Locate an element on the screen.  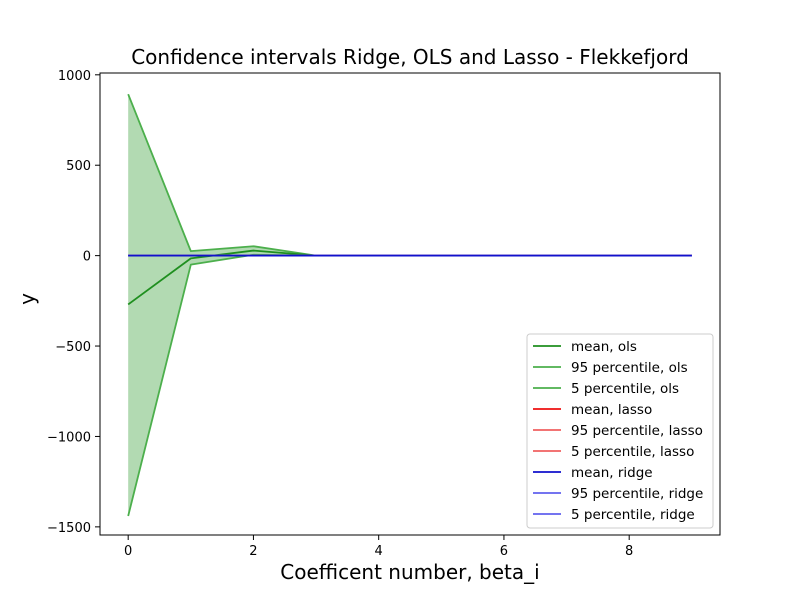
x-tick-label: 8 is located at coordinates (629, 551).